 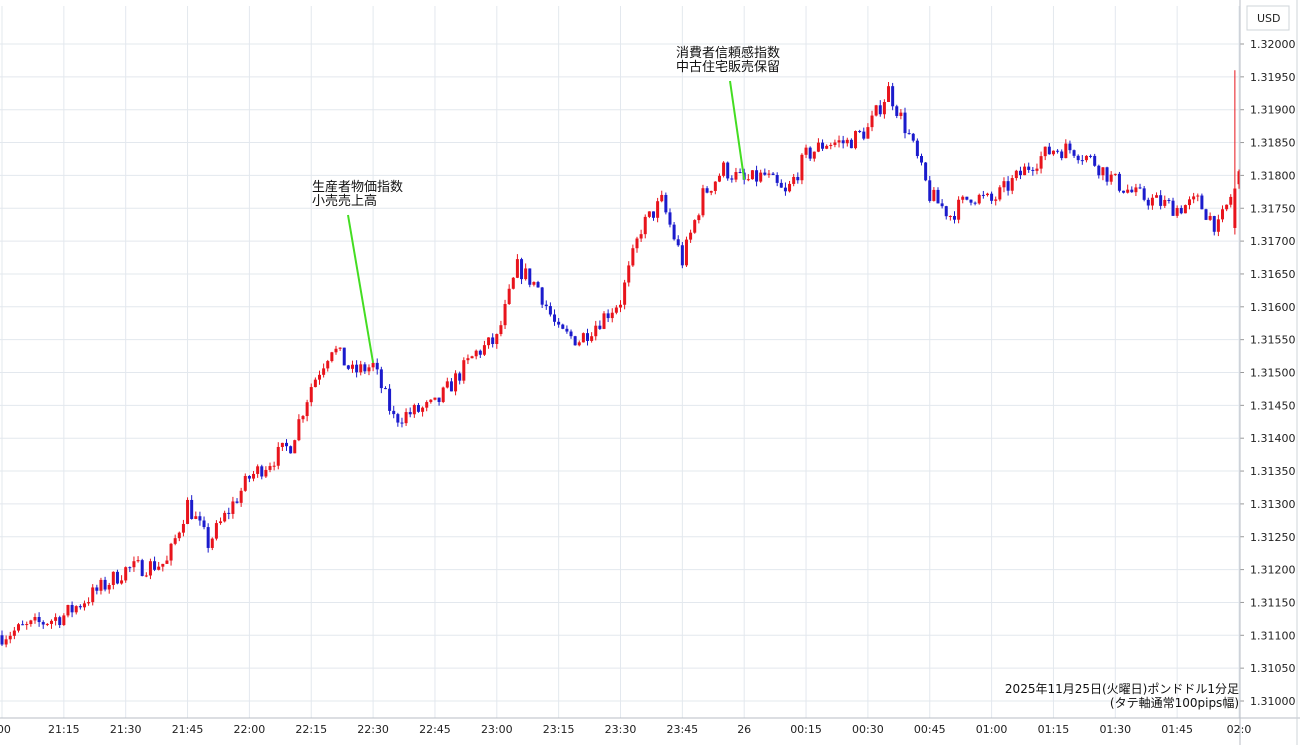 I want to click on y-tick-label: 1.31300, so click(x=1273, y=504).